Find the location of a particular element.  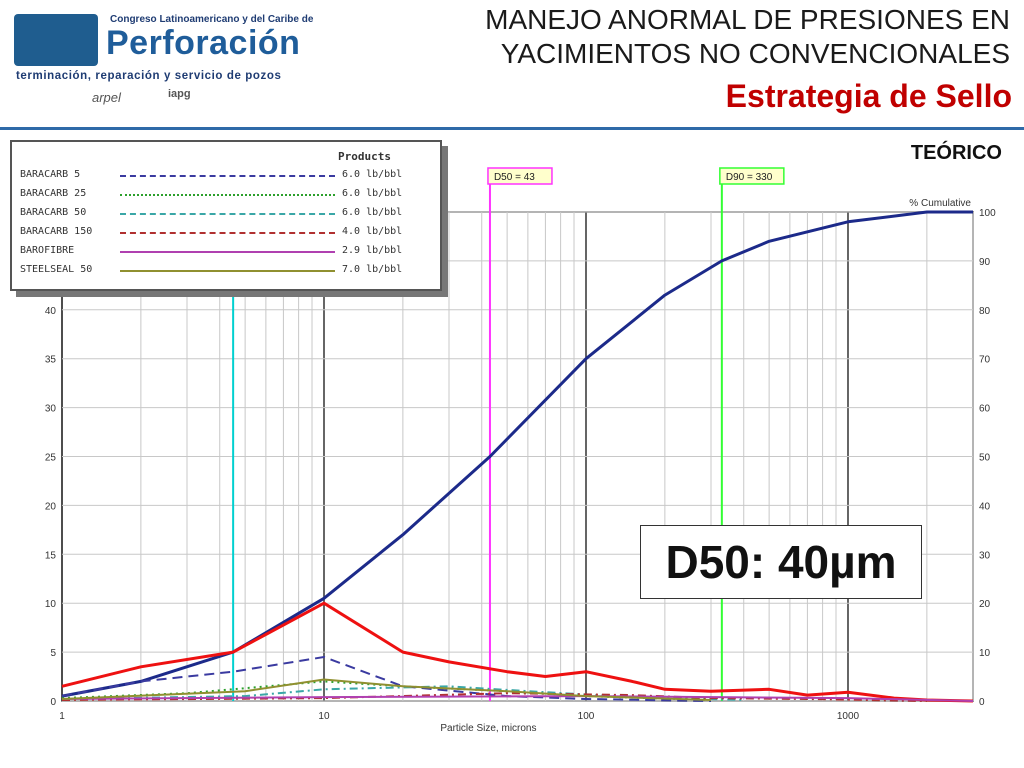

y2-tick-label: 10 is located at coordinates (985, 653).